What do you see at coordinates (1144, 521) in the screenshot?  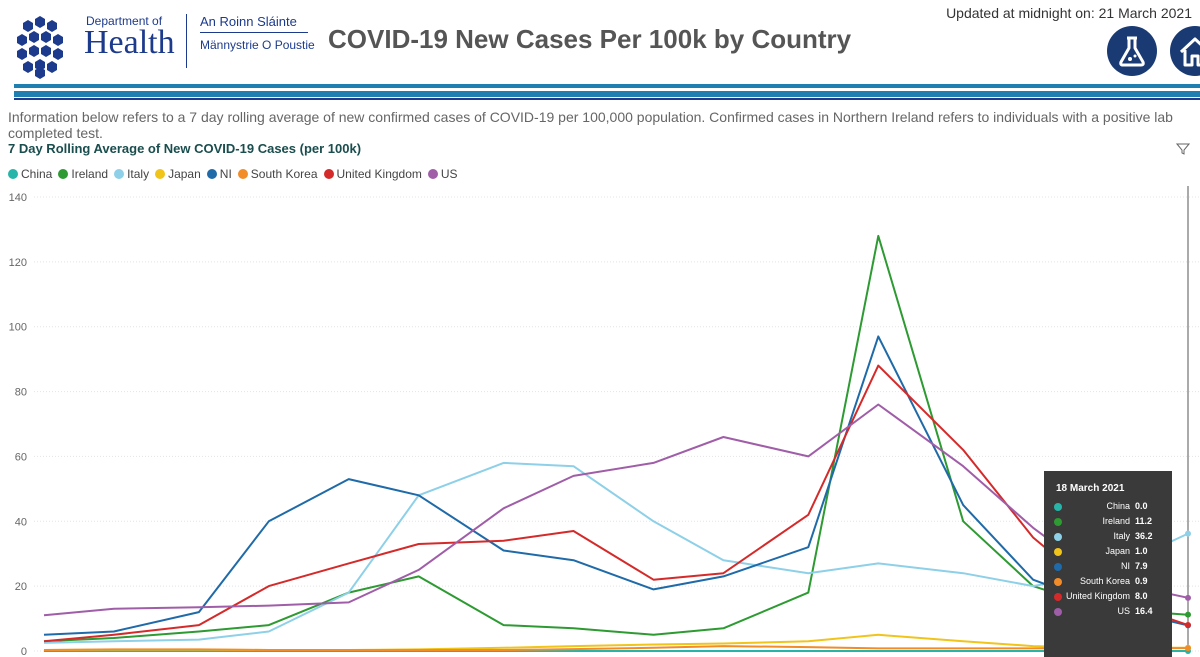 I see `tooltip-value: 11.2` at bounding box center [1144, 521].